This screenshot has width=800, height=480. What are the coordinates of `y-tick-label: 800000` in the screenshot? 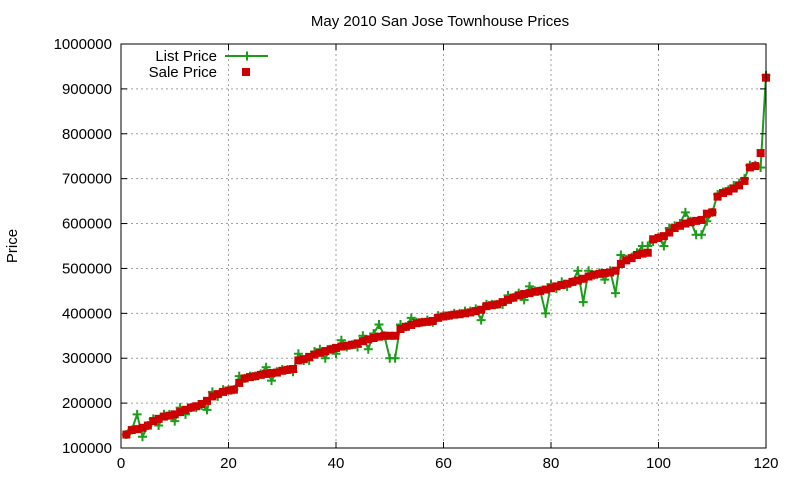 It's located at (87, 134).